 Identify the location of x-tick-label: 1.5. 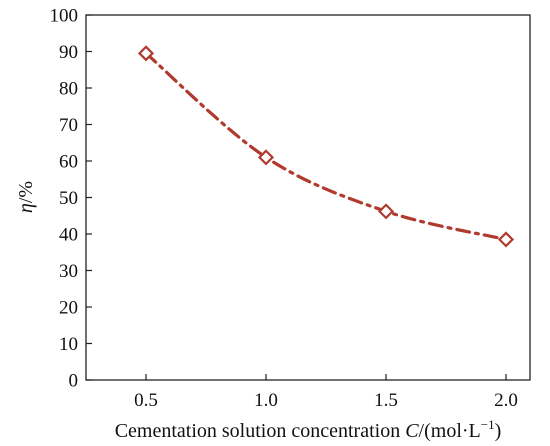
(386, 400).